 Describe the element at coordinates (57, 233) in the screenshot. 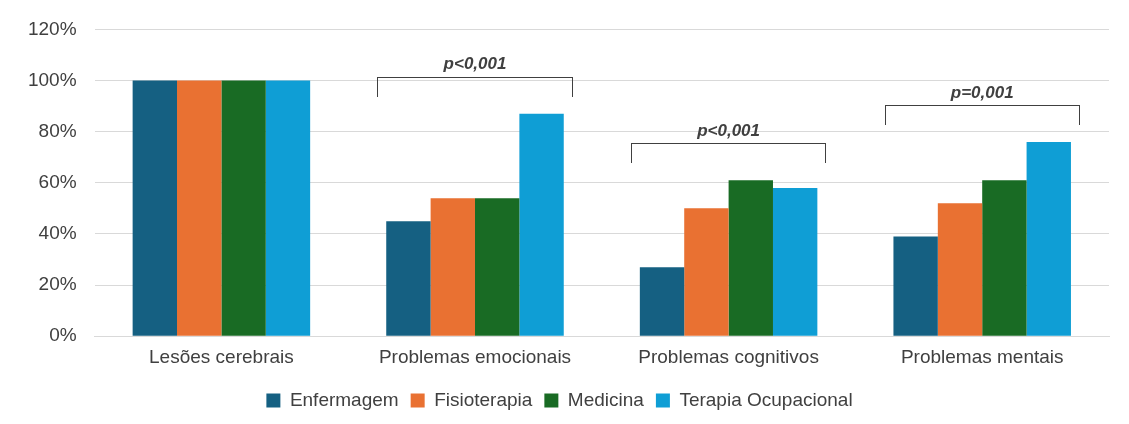

I see `y-tick-label: 40%` at that location.